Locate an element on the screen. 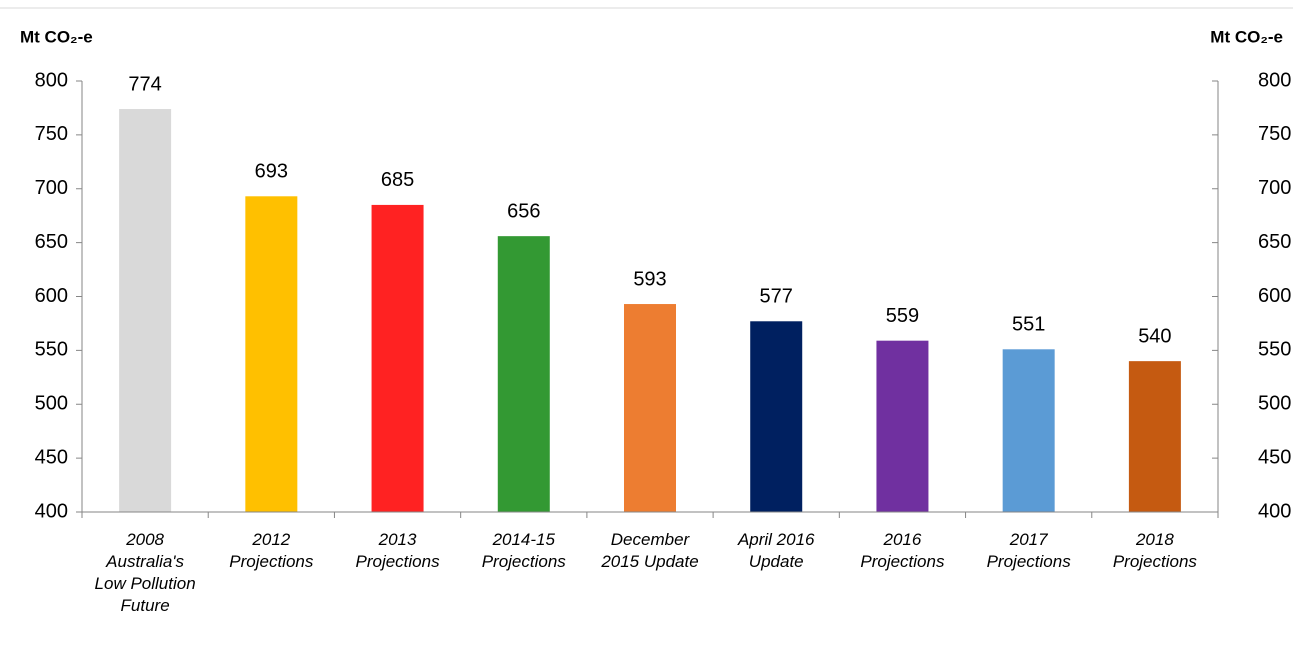 This screenshot has height=655, width=1293. y2-axis-label: Mt CO₂-e is located at coordinates (1246, 36).